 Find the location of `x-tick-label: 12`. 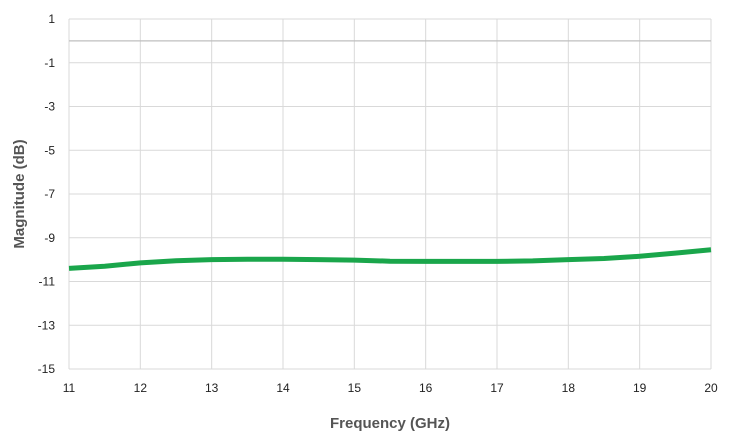

x-tick-label: 12 is located at coordinates (141, 388).